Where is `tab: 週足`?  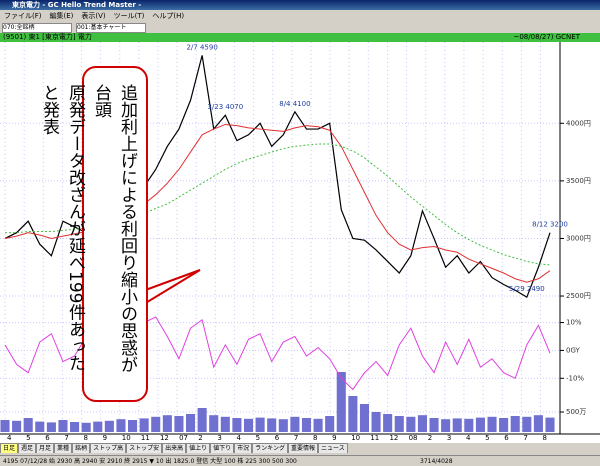 tab: 週足 is located at coordinates (27, 448).